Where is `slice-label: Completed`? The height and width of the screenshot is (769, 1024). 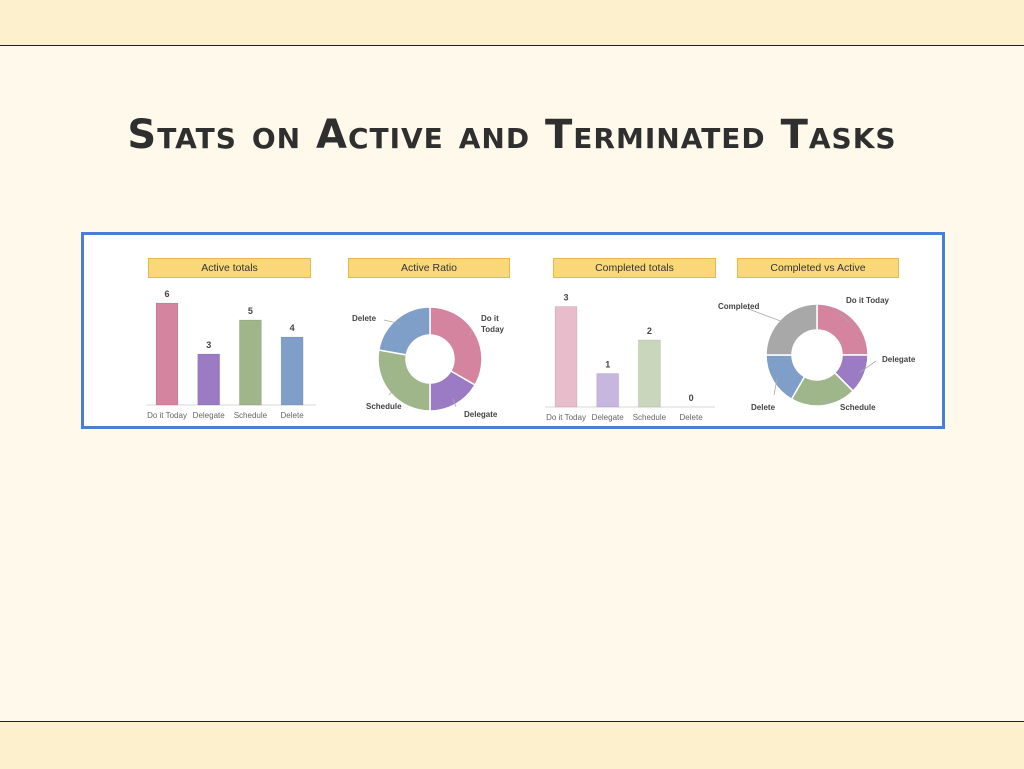
slice-label: Completed is located at coordinates (738, 306).